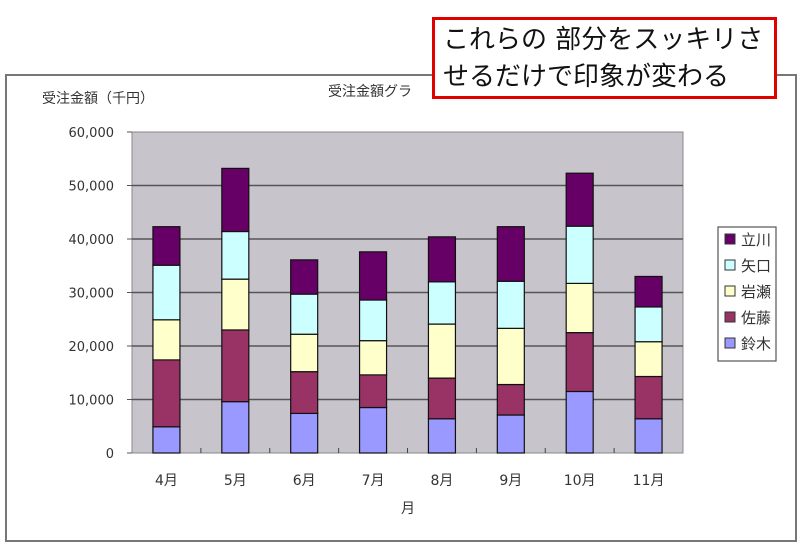 The height and width of the screenshot is (560, 800). Describe the element at coordinates (580, 481) in the screenshot. I see `x-tick-label: 10月` at that location.